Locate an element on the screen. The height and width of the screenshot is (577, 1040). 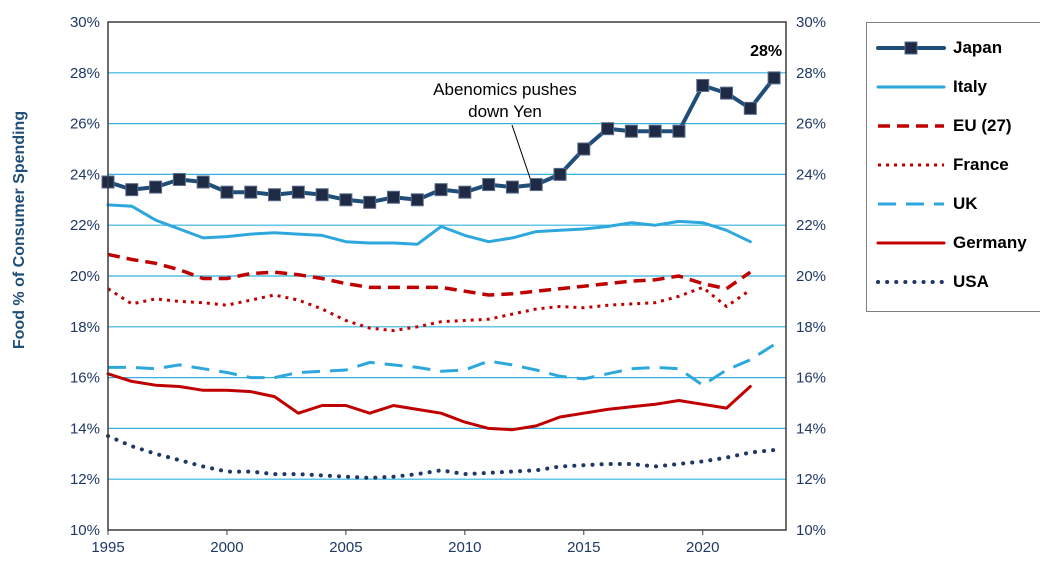
series-line-italy is located at coordinates (429, 224).